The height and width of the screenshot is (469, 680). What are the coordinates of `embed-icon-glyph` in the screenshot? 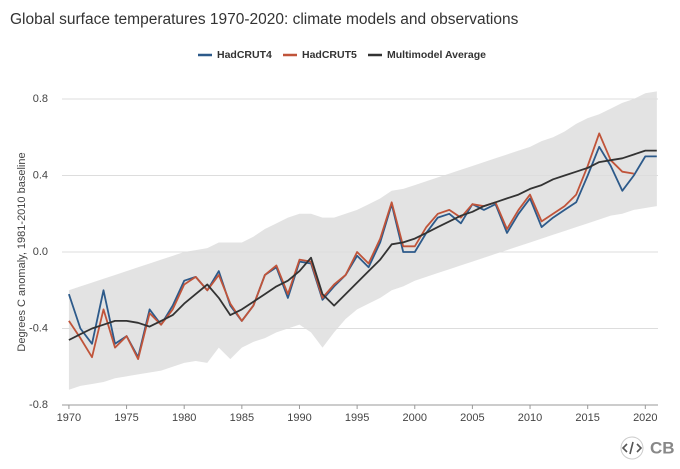 It's located at (632, 448).